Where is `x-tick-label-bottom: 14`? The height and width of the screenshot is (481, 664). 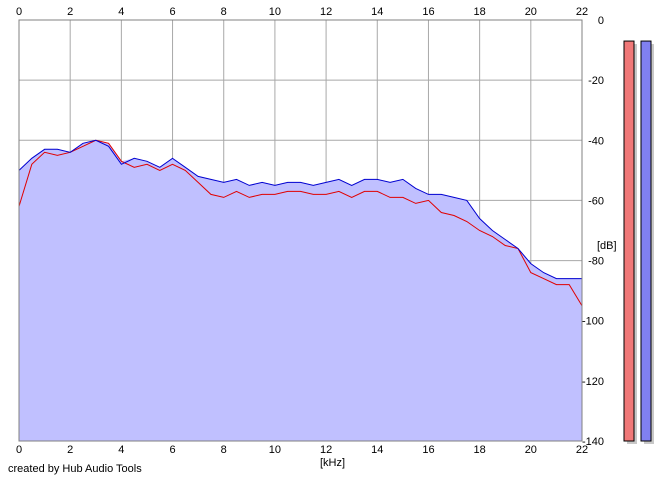 x-tick-label-bottom: 14 is located at coordinates (377, 450).